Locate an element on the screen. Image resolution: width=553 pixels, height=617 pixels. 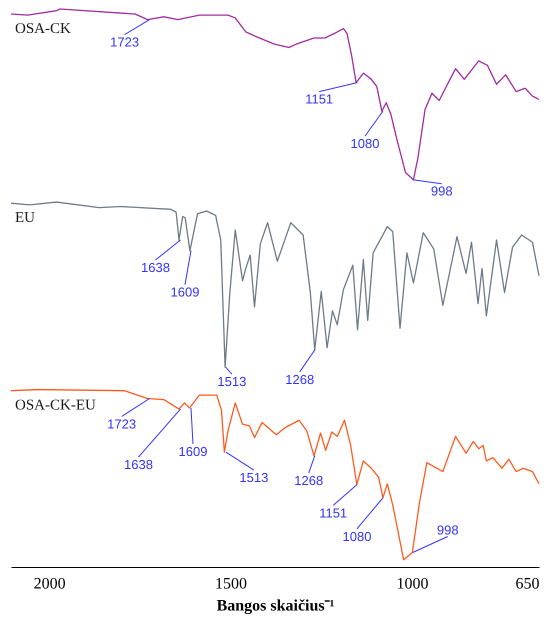
series-label: OSA-CK is located at coordinates (43, 29).